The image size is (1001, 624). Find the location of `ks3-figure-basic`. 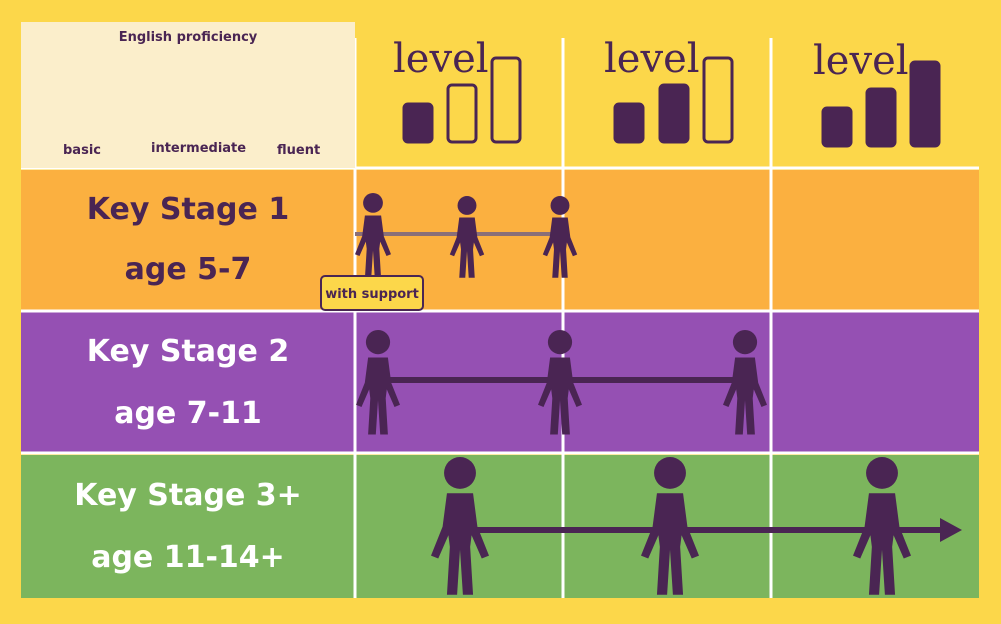

ks3-figure-basic is located at coordinates (460, 526).